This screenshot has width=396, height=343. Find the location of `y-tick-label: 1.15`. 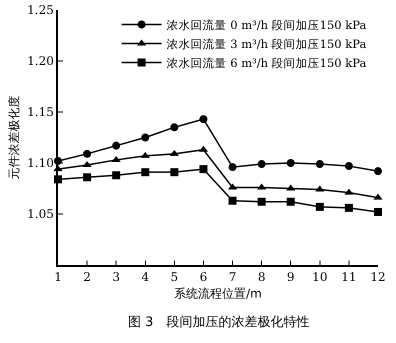

y-tick-label: 1.15 is located at coordinates (40, 112).